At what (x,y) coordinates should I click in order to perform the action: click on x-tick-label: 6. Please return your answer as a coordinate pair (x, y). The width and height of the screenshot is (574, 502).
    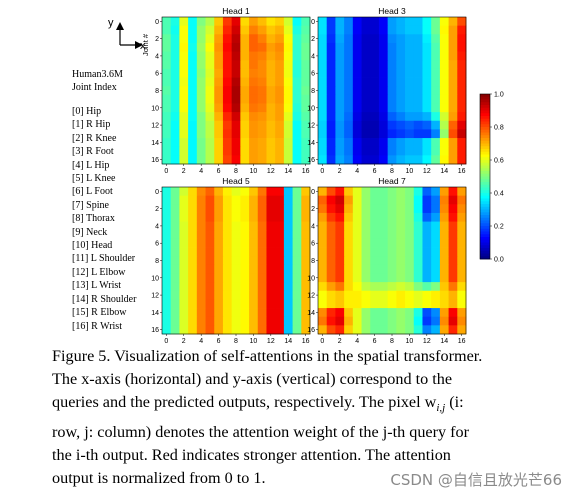
    Looking at the image, I should click on (219, 171).